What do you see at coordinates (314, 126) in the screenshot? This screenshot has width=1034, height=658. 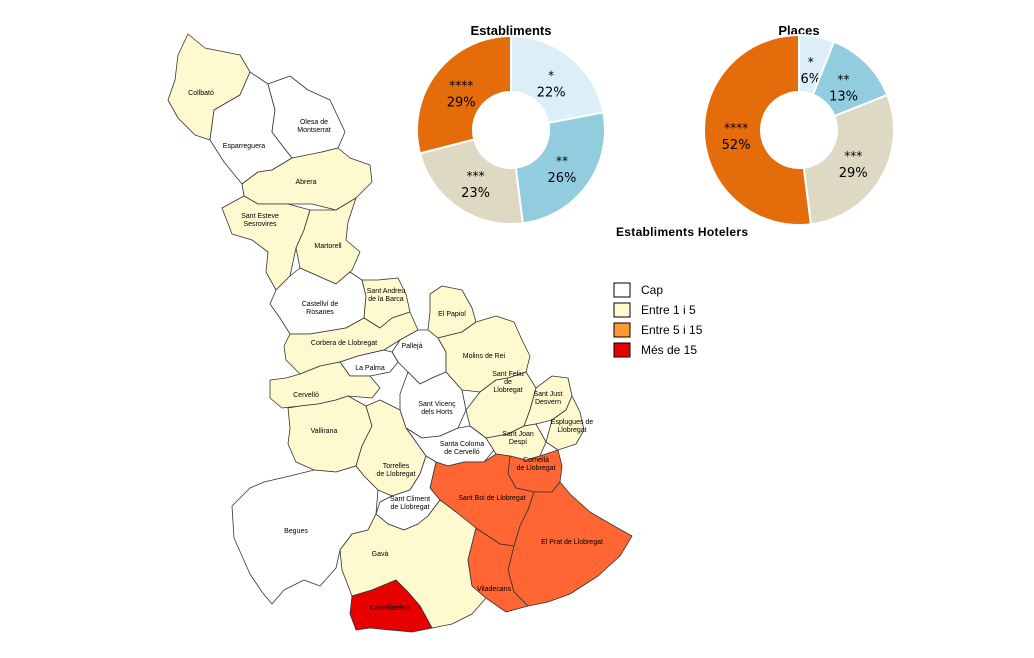 I see `municipality-label-olesa: Olesa de Montserrat` at bounding box center [314, 126].